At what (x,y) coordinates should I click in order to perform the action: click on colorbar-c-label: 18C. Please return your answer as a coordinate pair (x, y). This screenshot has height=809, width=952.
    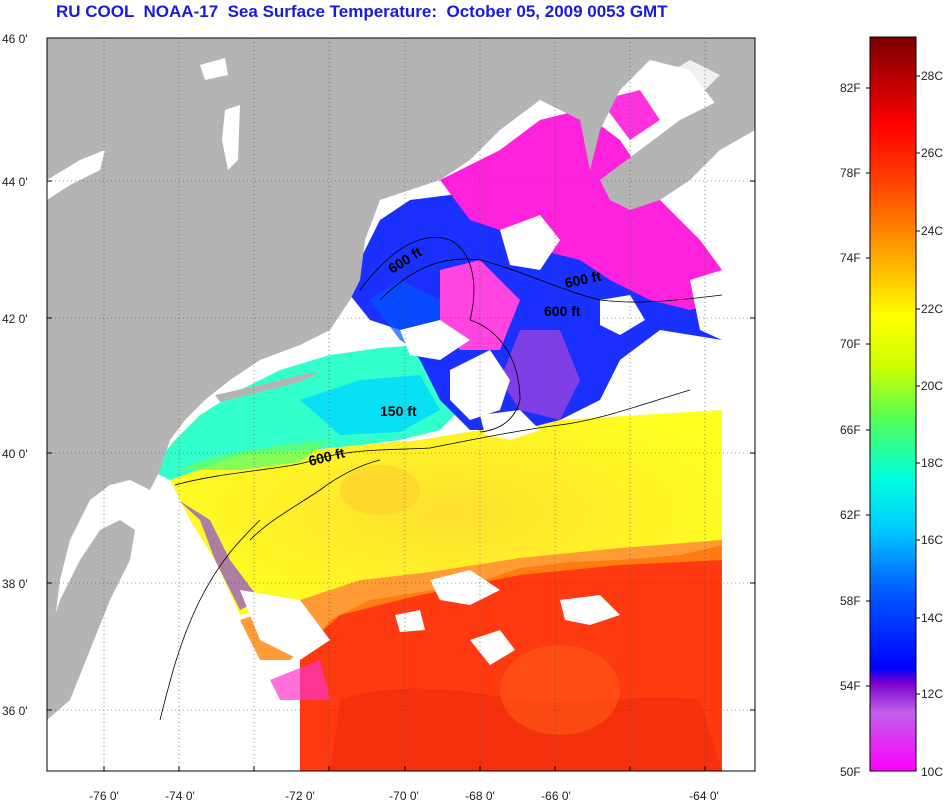
    Looking at the image, I should click on (932, 463).